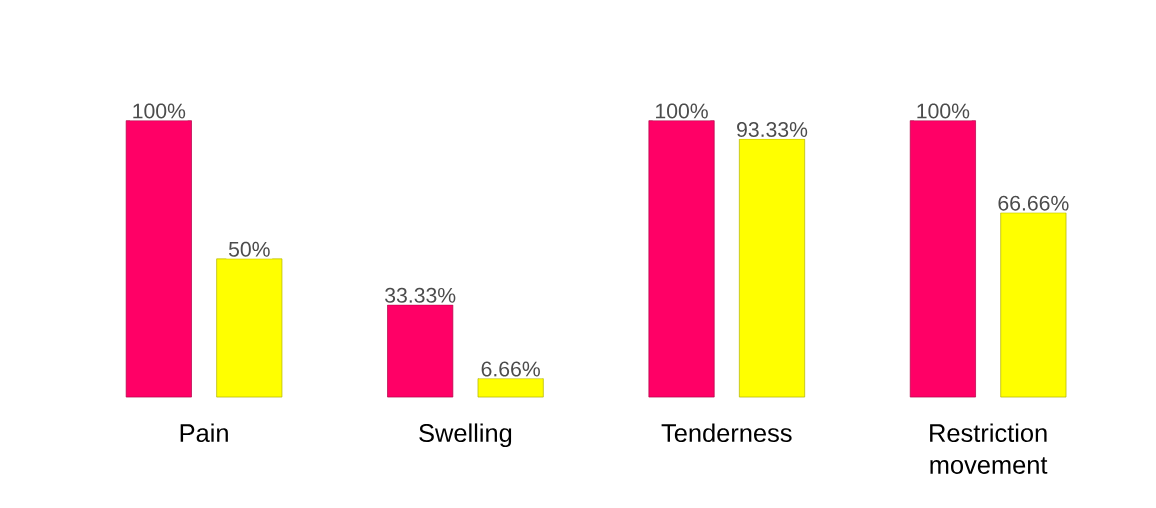 The image size is (1156, 508). Describe the element at coordinates (772, 130) in the screenshot. I see `data-label: 93.33%` at that location.